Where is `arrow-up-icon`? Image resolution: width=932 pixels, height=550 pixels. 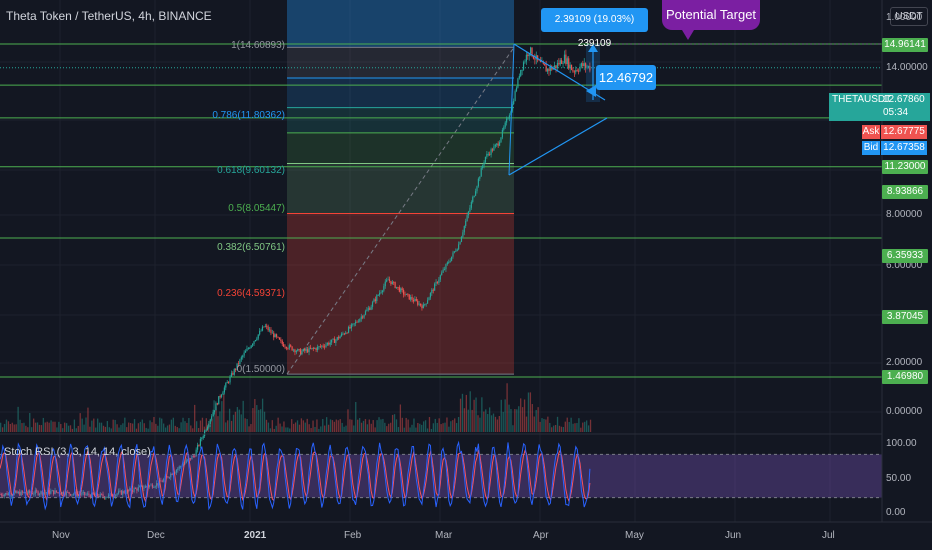 arrow-up-icon is located at coordinates (593, 48).